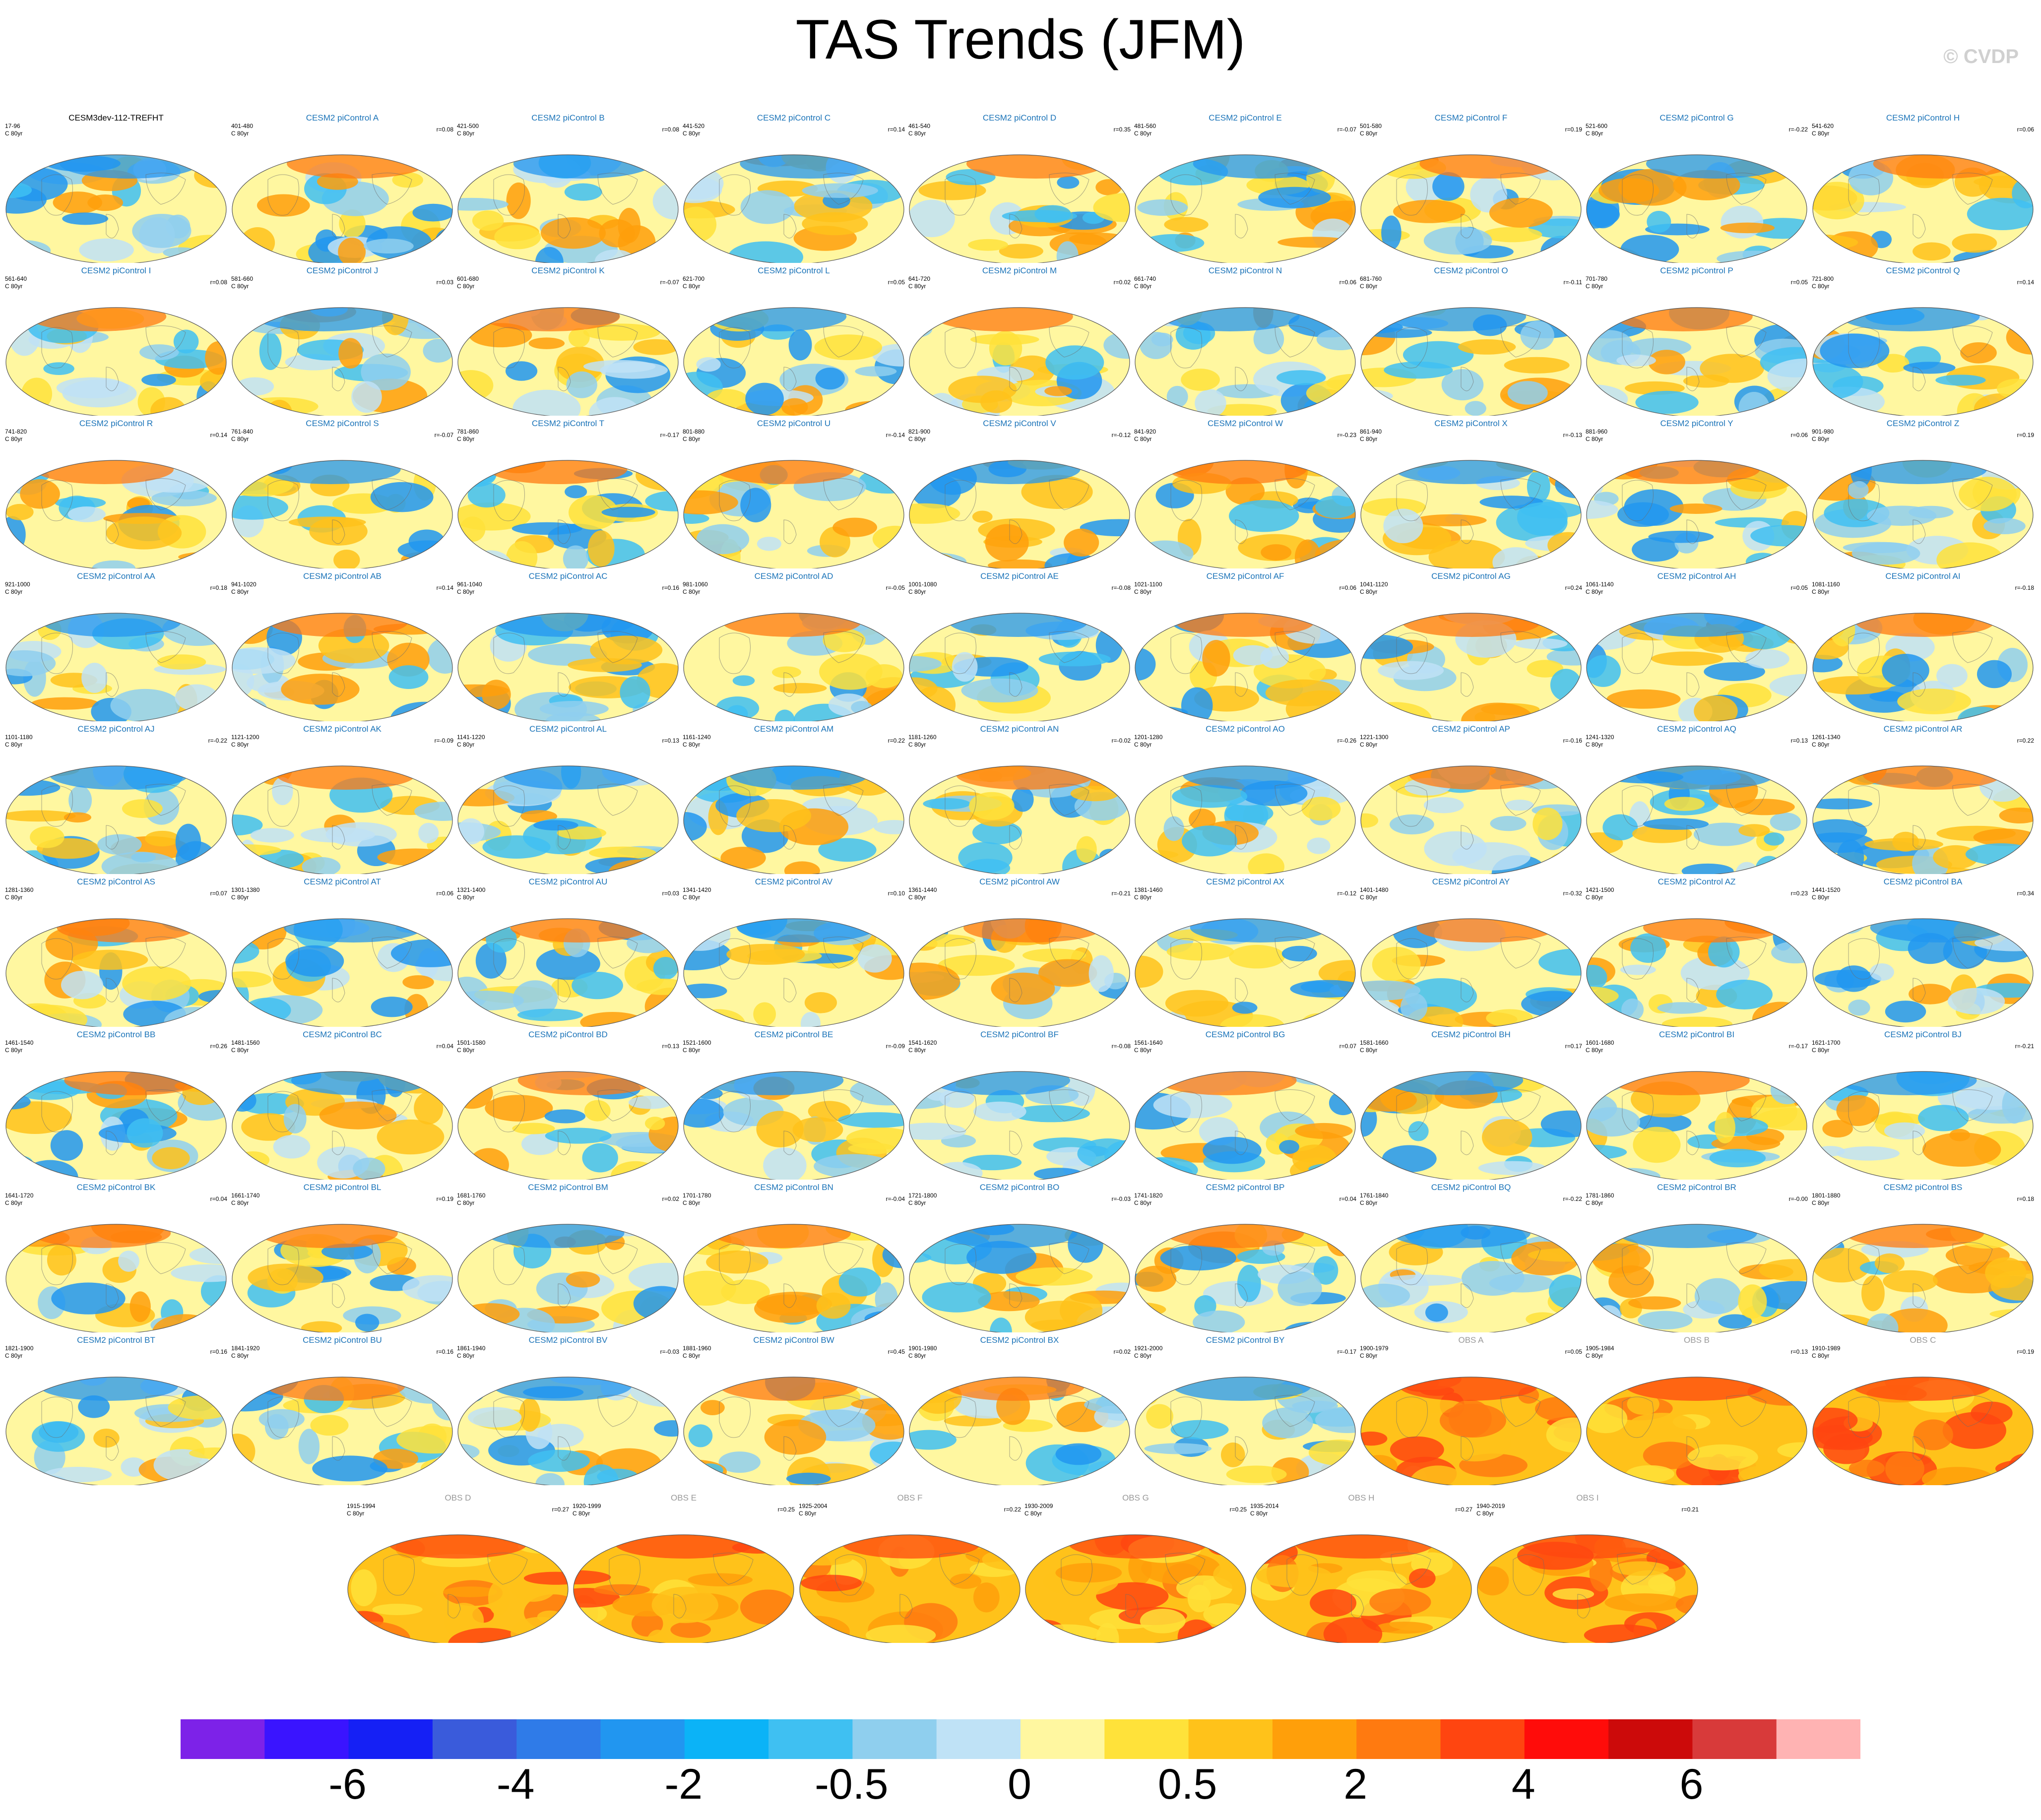 This screenshot has height=1820, width=2041. What do you see at coordinates (1264, 1506) in the screenshot?
I see `panel-years: 1935-2014` at bounding box center [1264, 1506].